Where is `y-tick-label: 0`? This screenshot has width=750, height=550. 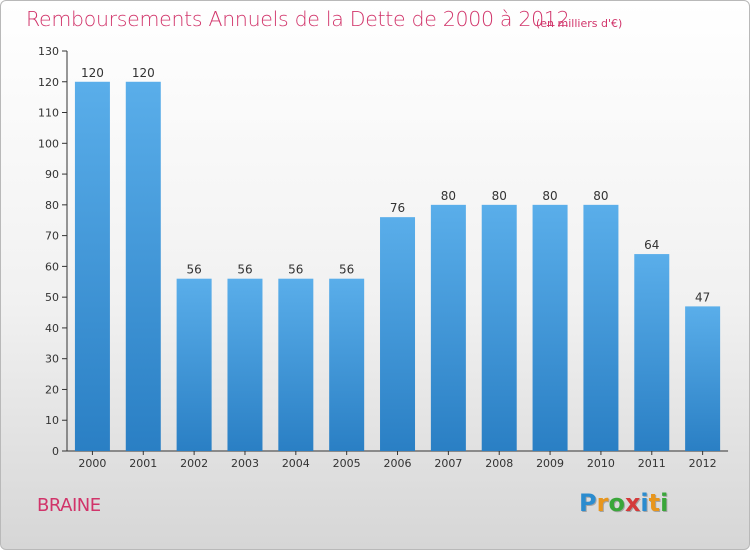 y-tick-label: 0 is located at coordinates (55, 451).